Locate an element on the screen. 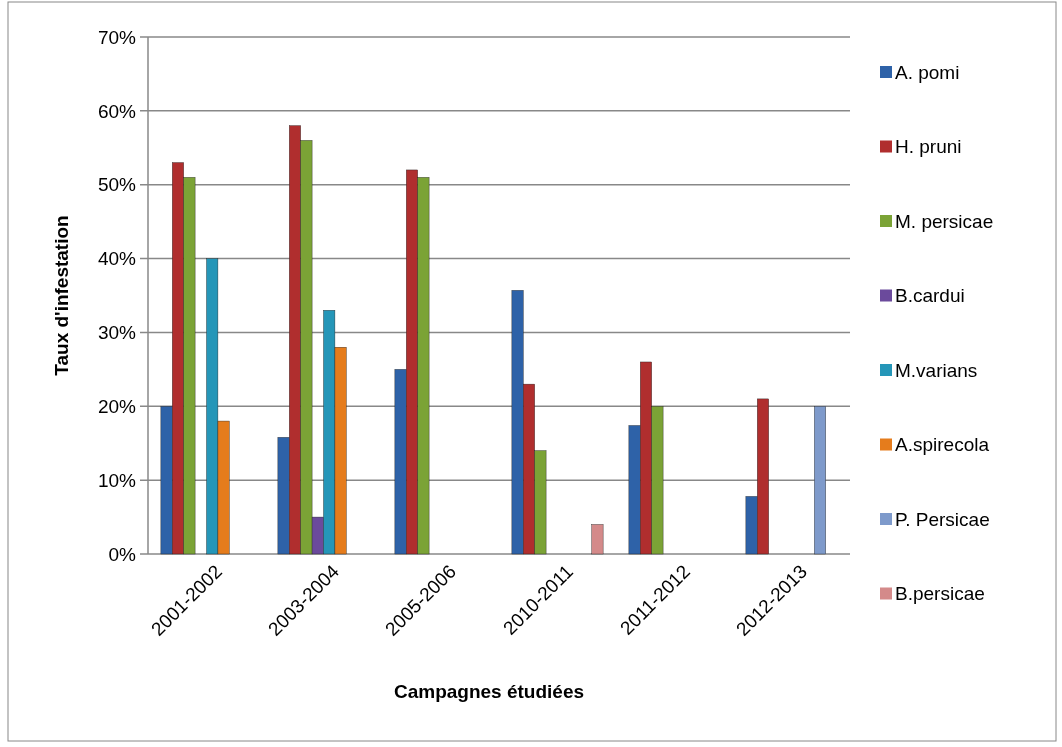 The height and width of the screenshot is (747, 1062). x-axis-title: Campagnes étudiées is located at coordinates (489, 691).